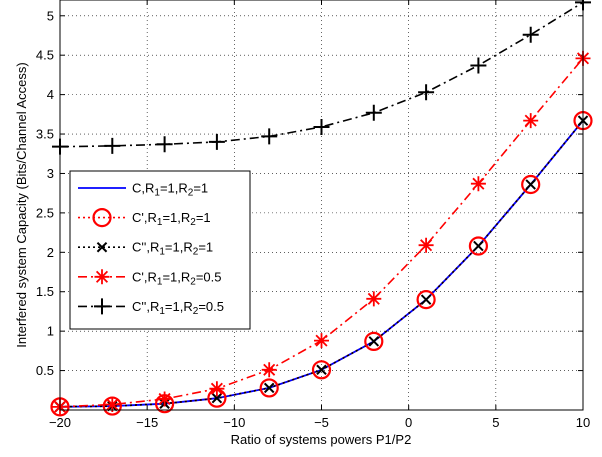 This screenshot has width=602, height=457. I want to click on legend-item: C'',R1=1,R2=1, so click(145, 249).